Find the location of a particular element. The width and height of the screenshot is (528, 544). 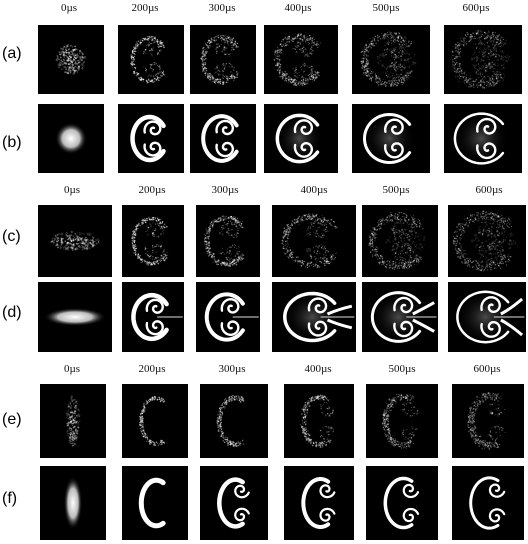

panel-d-300us is located at coordinates (228, 317).